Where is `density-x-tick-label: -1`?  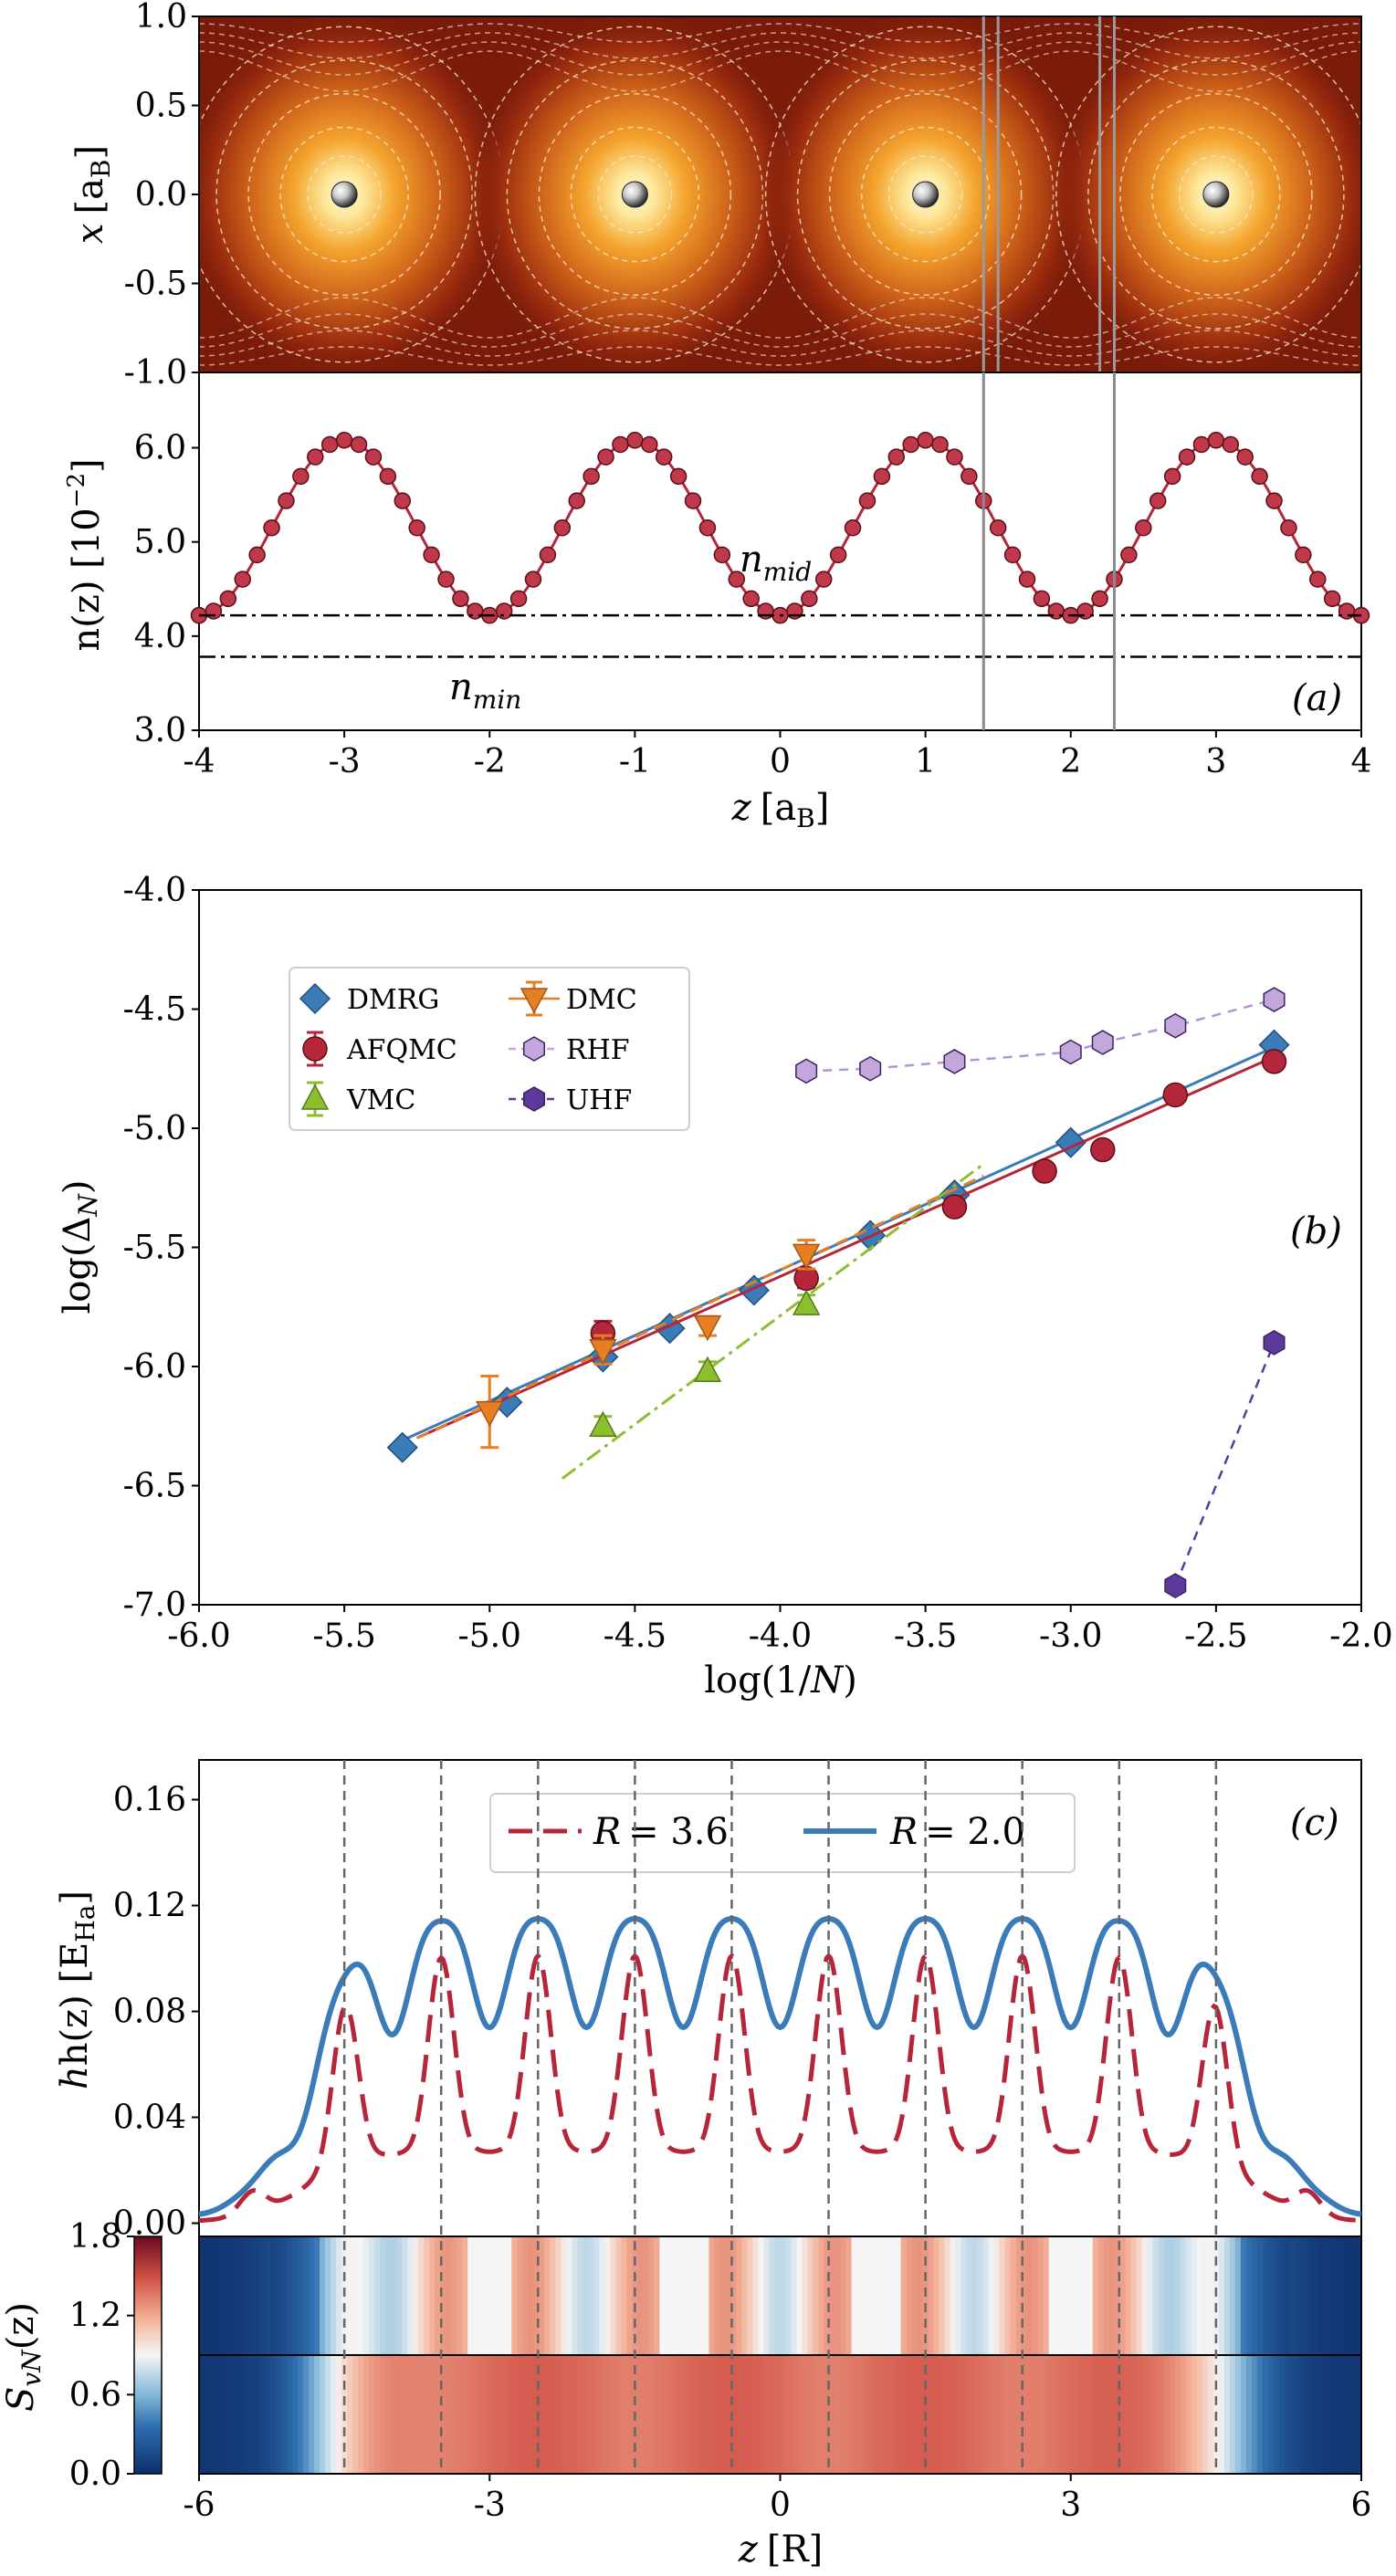 density-x-tick-label: -1 is located at coordinates (635, 761).